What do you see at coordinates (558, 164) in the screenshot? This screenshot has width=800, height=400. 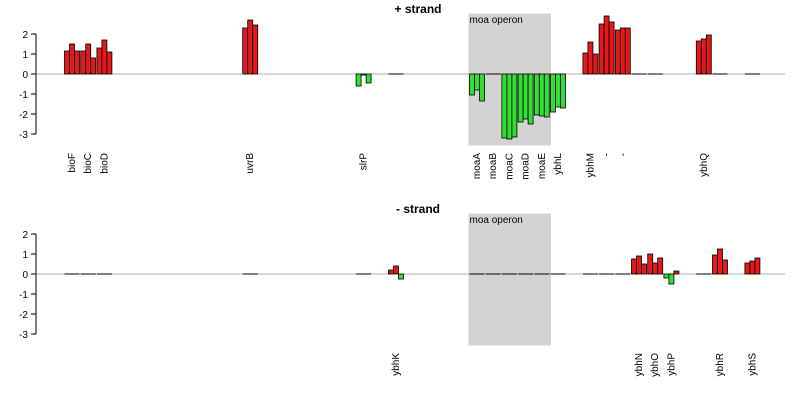 I see `gene-label: ybhL` at bounding box center [558, 164].